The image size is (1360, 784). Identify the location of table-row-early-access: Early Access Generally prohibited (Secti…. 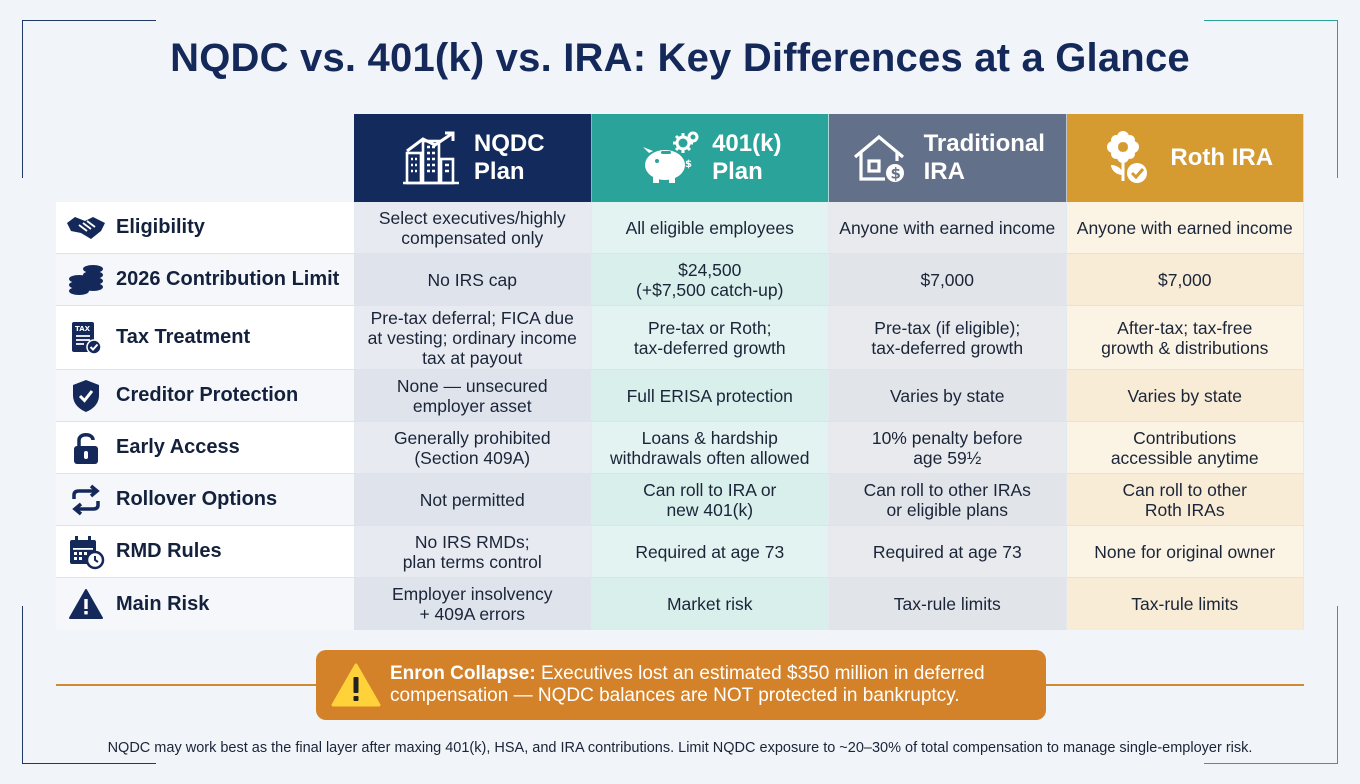
(680, 448).